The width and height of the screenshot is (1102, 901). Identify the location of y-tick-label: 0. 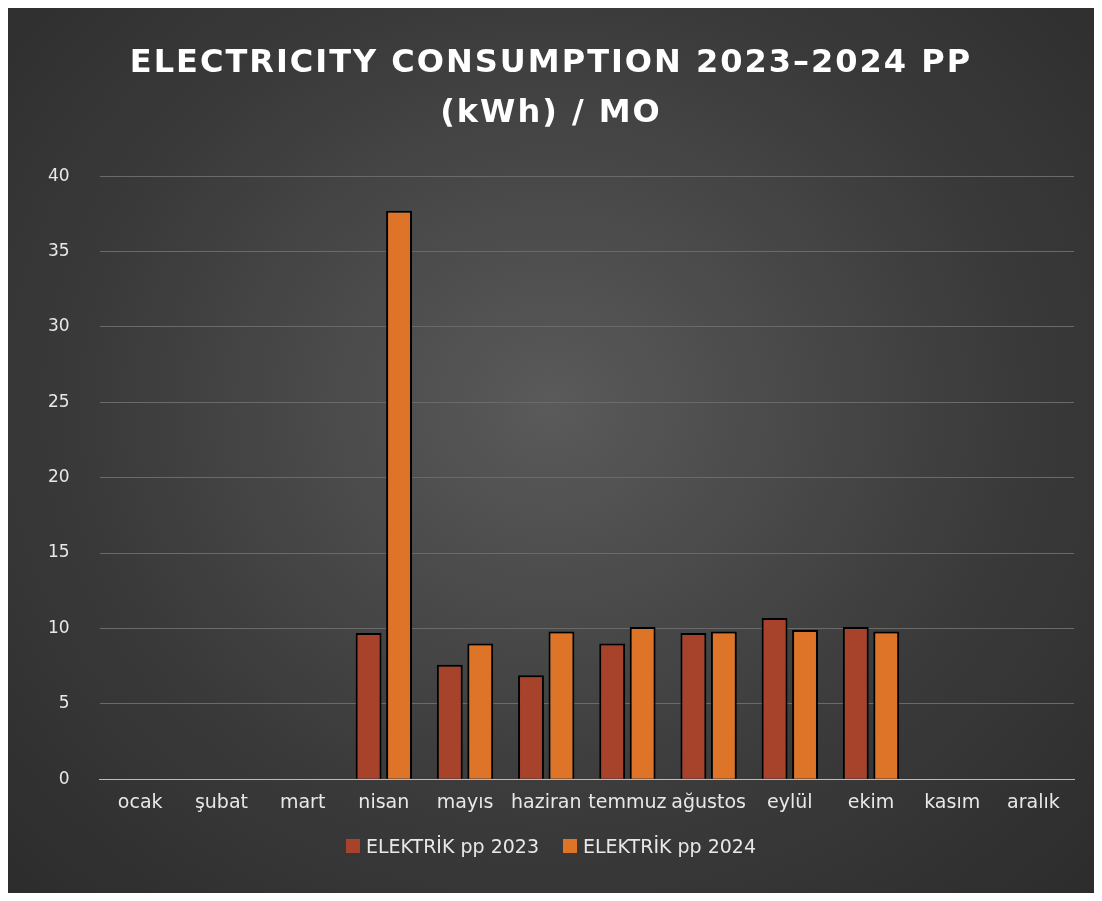
(64, 777).